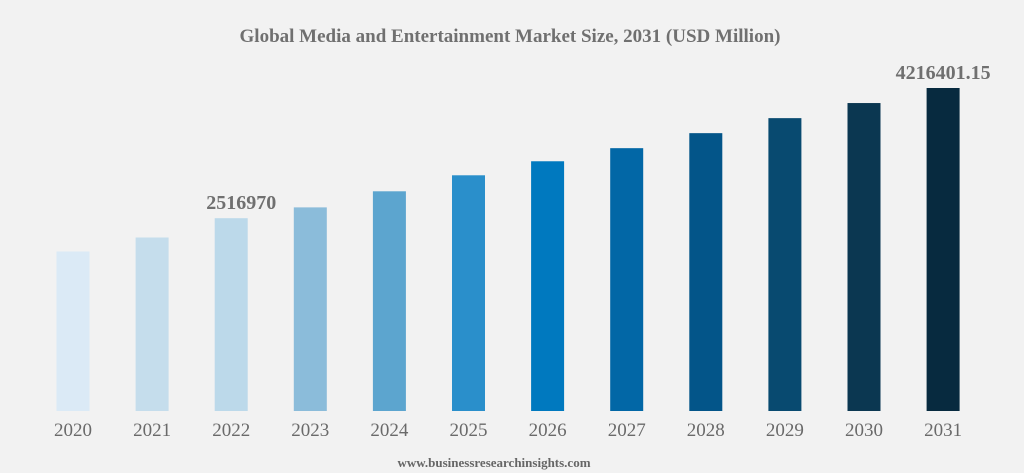 This screenshot has width=1024, height=473. Describe the element at coordinates (785, 265) in the screenshot. I see `bar-2029` at that location.